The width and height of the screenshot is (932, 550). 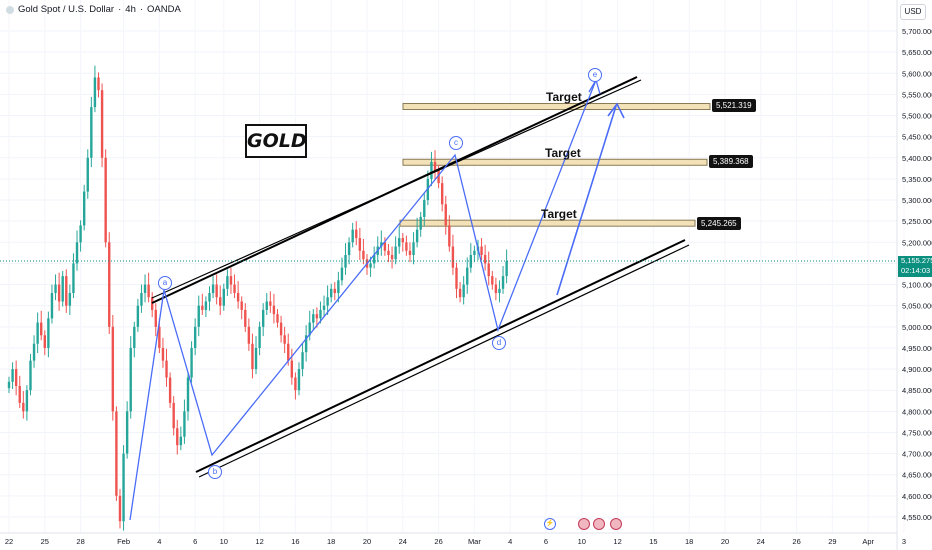 I want to click on price-tick-label: 5,300.000, so click(x=917, y=200).